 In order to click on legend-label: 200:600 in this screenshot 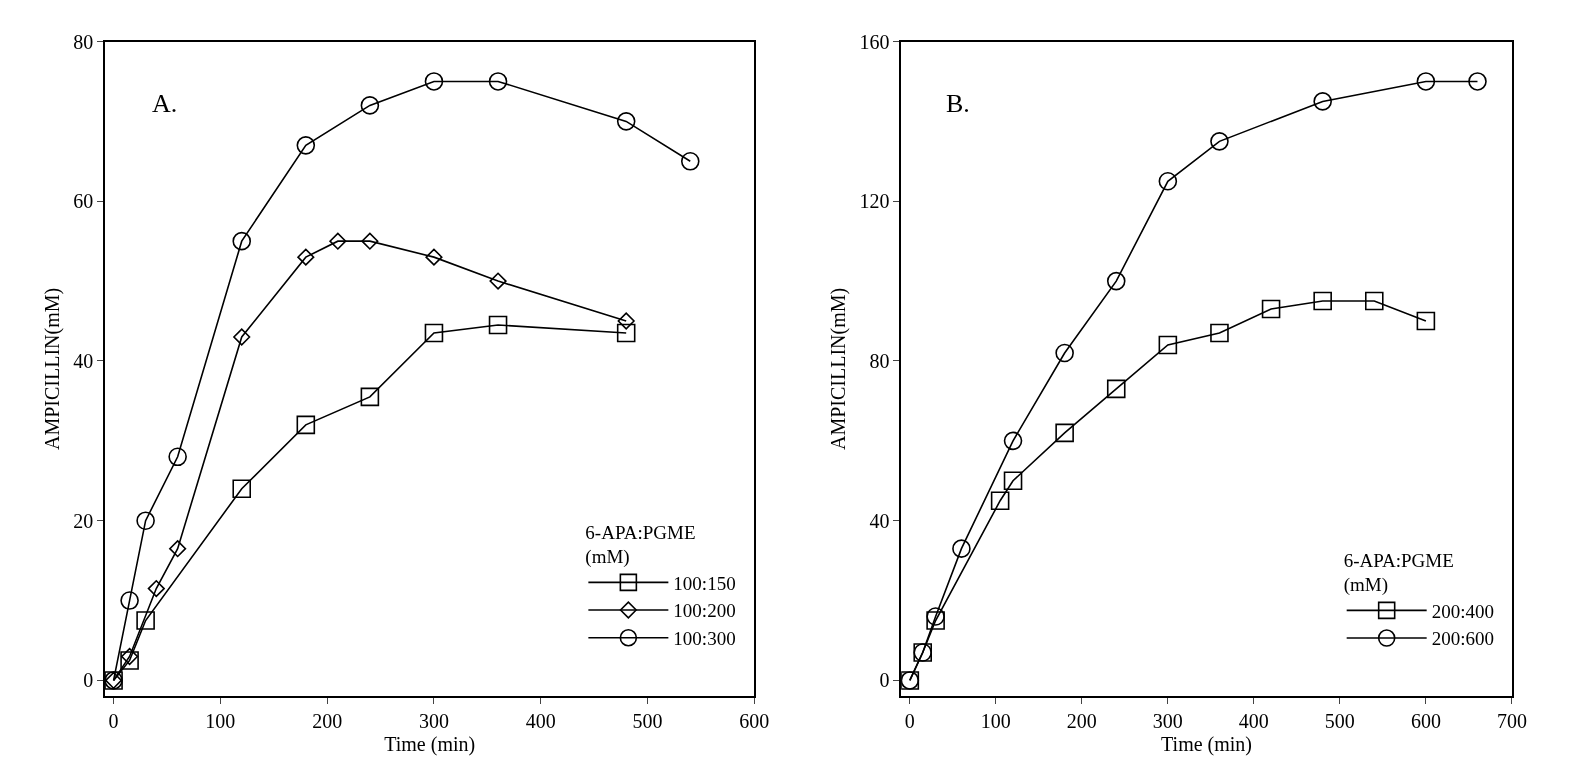, I will do `click(1462, 639)`.